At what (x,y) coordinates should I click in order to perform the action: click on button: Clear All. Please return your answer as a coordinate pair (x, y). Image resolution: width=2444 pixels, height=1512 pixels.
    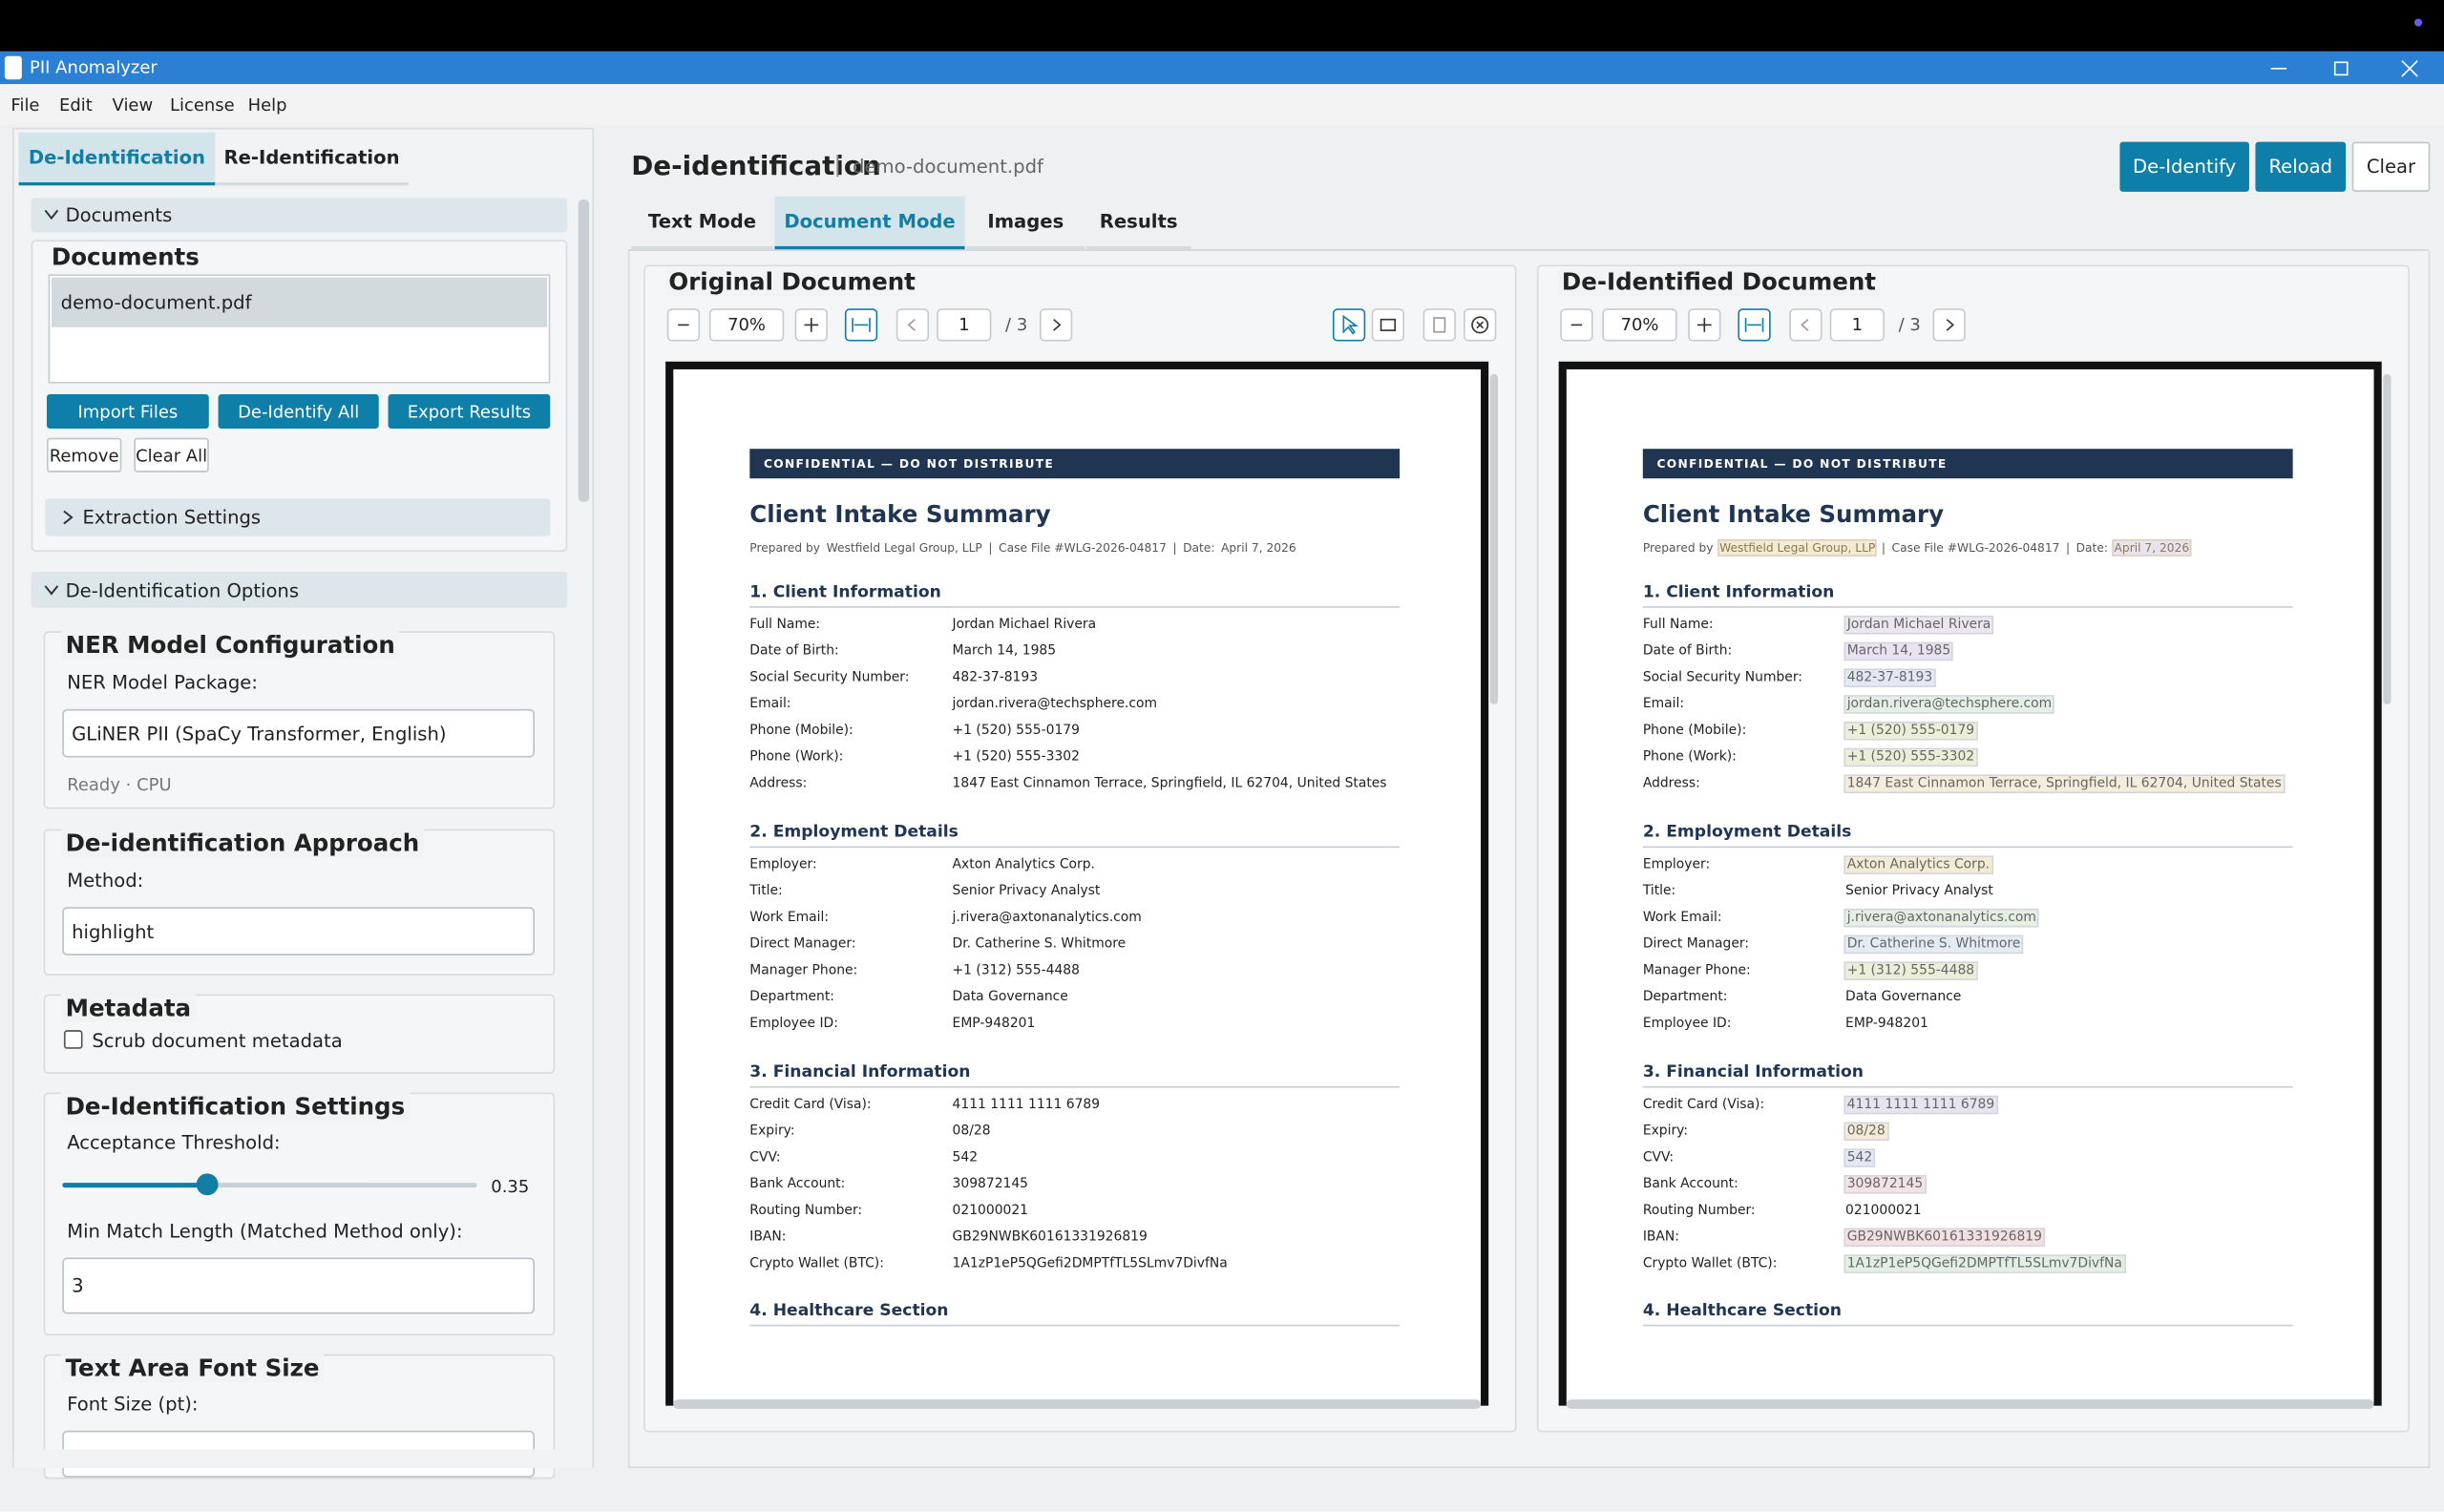
    Looking at the image, I should click on (172, 455).